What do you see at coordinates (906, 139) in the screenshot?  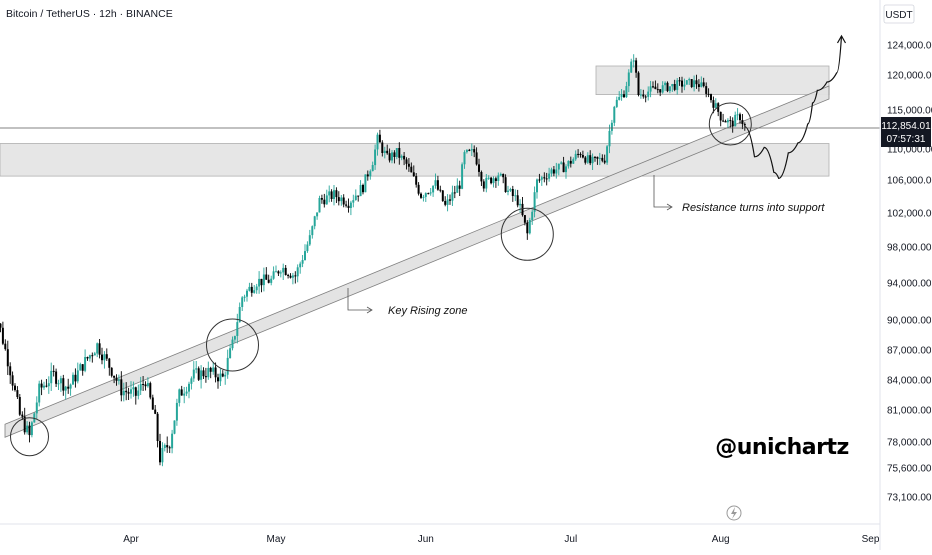 I see `countdown-label: 07:57:31` at bounding box center [906, 139].